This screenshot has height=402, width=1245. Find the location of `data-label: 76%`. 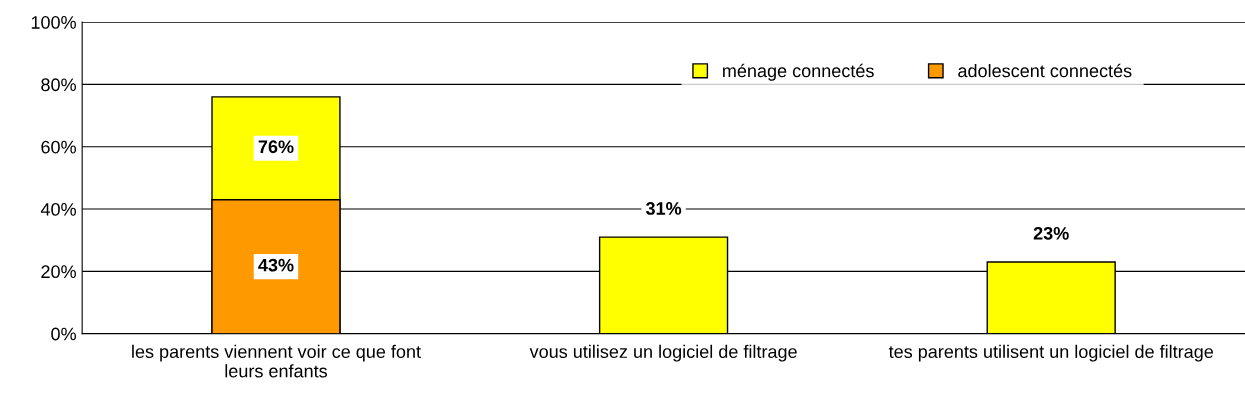

data-label: 76% is located at coordinates (276, 147).